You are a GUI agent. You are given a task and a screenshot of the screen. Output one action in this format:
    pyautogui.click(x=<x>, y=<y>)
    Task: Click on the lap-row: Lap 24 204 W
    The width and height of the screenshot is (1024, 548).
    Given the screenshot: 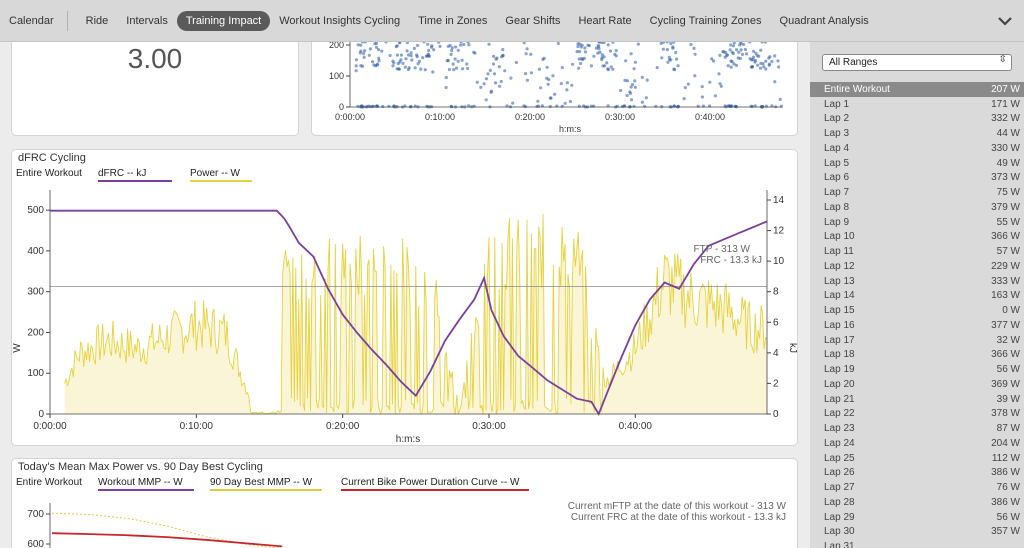 What is the action you would take?
    pyautogui.click(x=917, y=443)
    